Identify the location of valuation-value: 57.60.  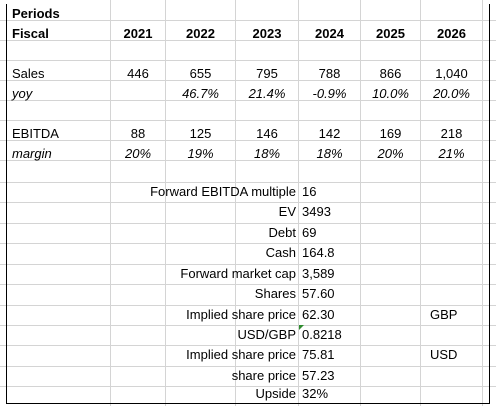
(318, 293).